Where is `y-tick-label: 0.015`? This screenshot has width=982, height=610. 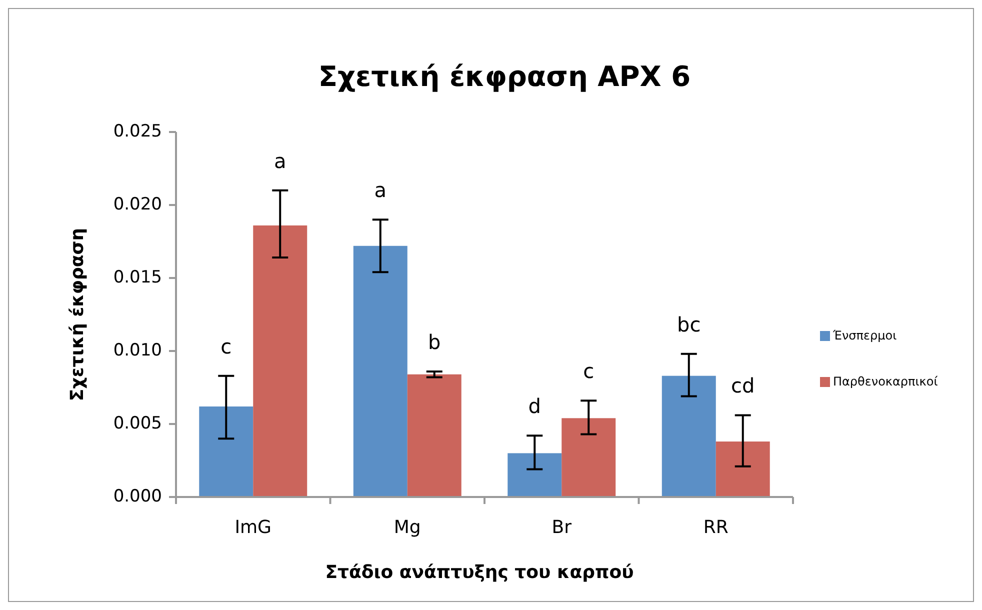
y-tick-label: 0.015 is located at coordinates (137, 278).